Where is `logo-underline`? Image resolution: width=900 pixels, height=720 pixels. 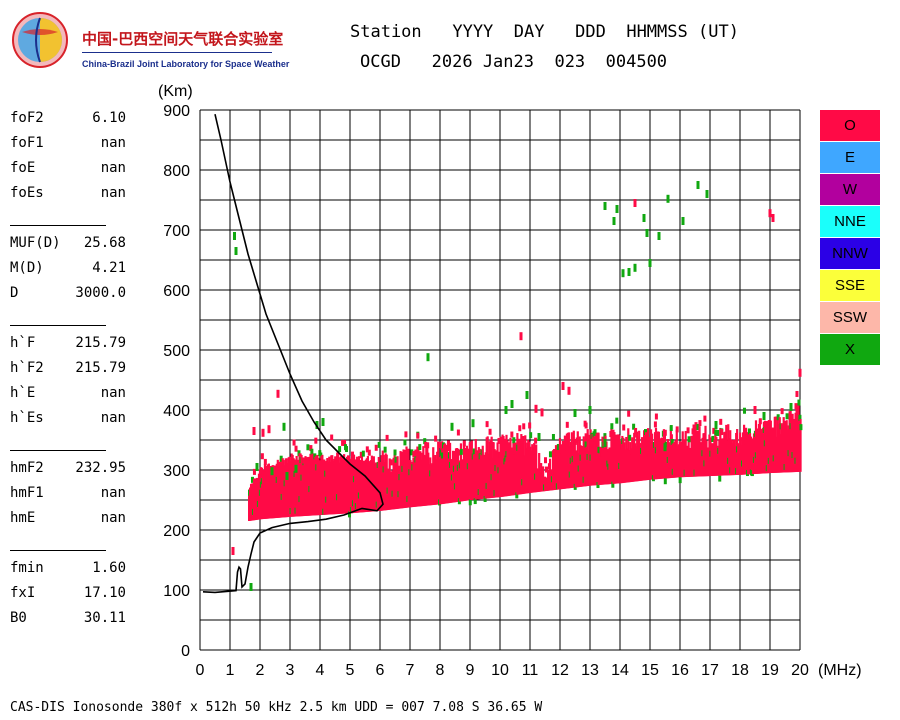
logo-underline is located at coordinates (177, 52).